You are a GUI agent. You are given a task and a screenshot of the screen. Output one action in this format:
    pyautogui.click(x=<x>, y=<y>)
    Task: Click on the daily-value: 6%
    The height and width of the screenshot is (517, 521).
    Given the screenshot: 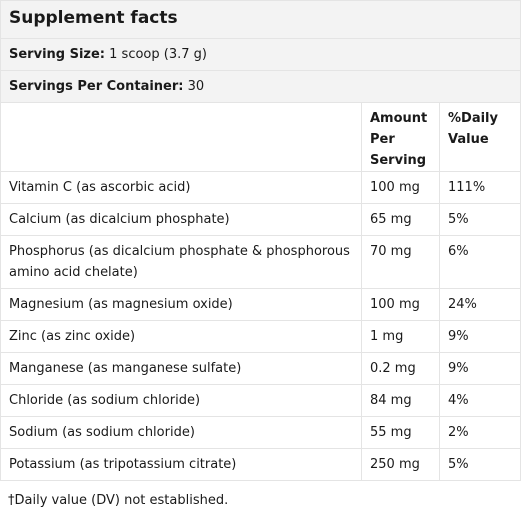 What is the action you would take?
    pyautogui.click(x=480, y=262)
    